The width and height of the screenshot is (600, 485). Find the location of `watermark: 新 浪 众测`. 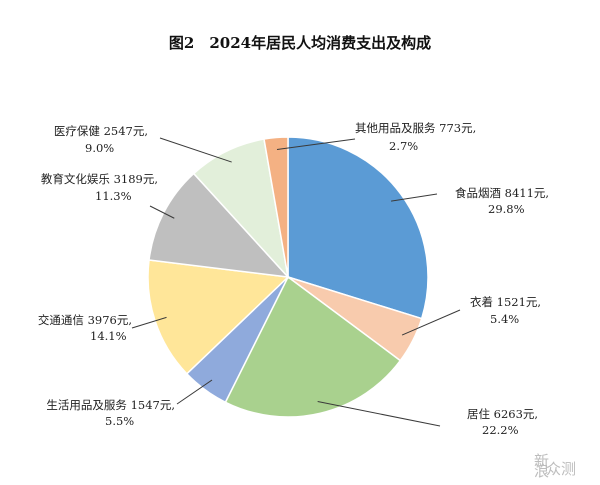

watermark: 新 浪 众测 is located at coordinates (555, 466).